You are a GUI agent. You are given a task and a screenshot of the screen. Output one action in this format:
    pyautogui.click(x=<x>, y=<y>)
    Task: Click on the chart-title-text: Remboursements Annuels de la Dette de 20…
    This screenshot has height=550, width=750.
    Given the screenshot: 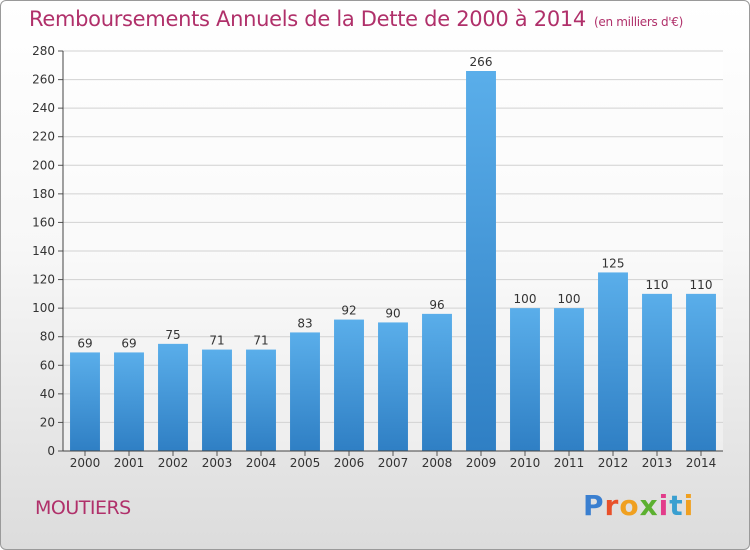 What is the action you would take?
    pyautogui.click(x=307, y=19)
    